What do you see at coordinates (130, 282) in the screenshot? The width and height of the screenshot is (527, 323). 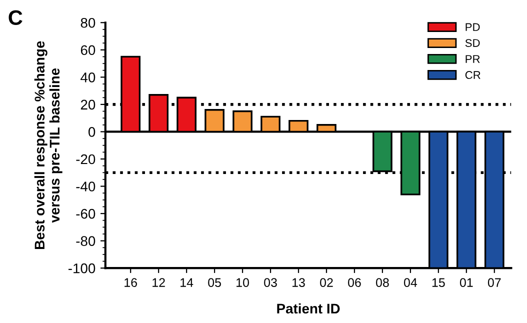 I see `x-tick-label: 16` at bounding box center [130, 282].